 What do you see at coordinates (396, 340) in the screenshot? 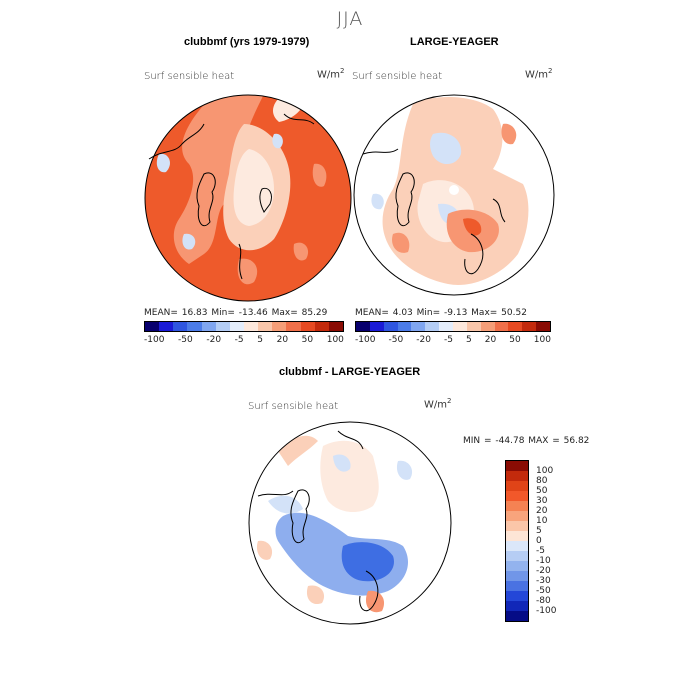
I see `panel2-colorbar-tick-label: -50` at bounding box center [396, 340].